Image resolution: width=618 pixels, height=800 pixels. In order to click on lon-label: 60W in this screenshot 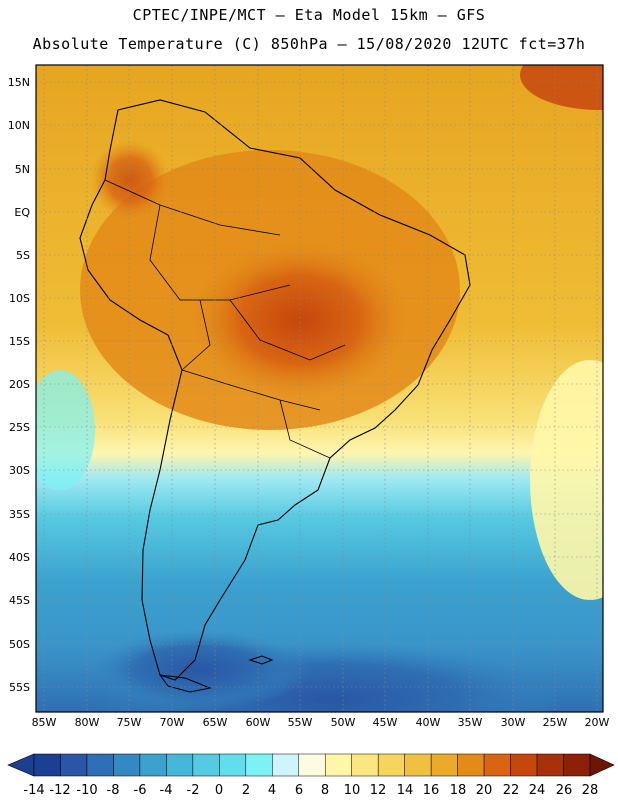, I will do `click(258, 722)`.